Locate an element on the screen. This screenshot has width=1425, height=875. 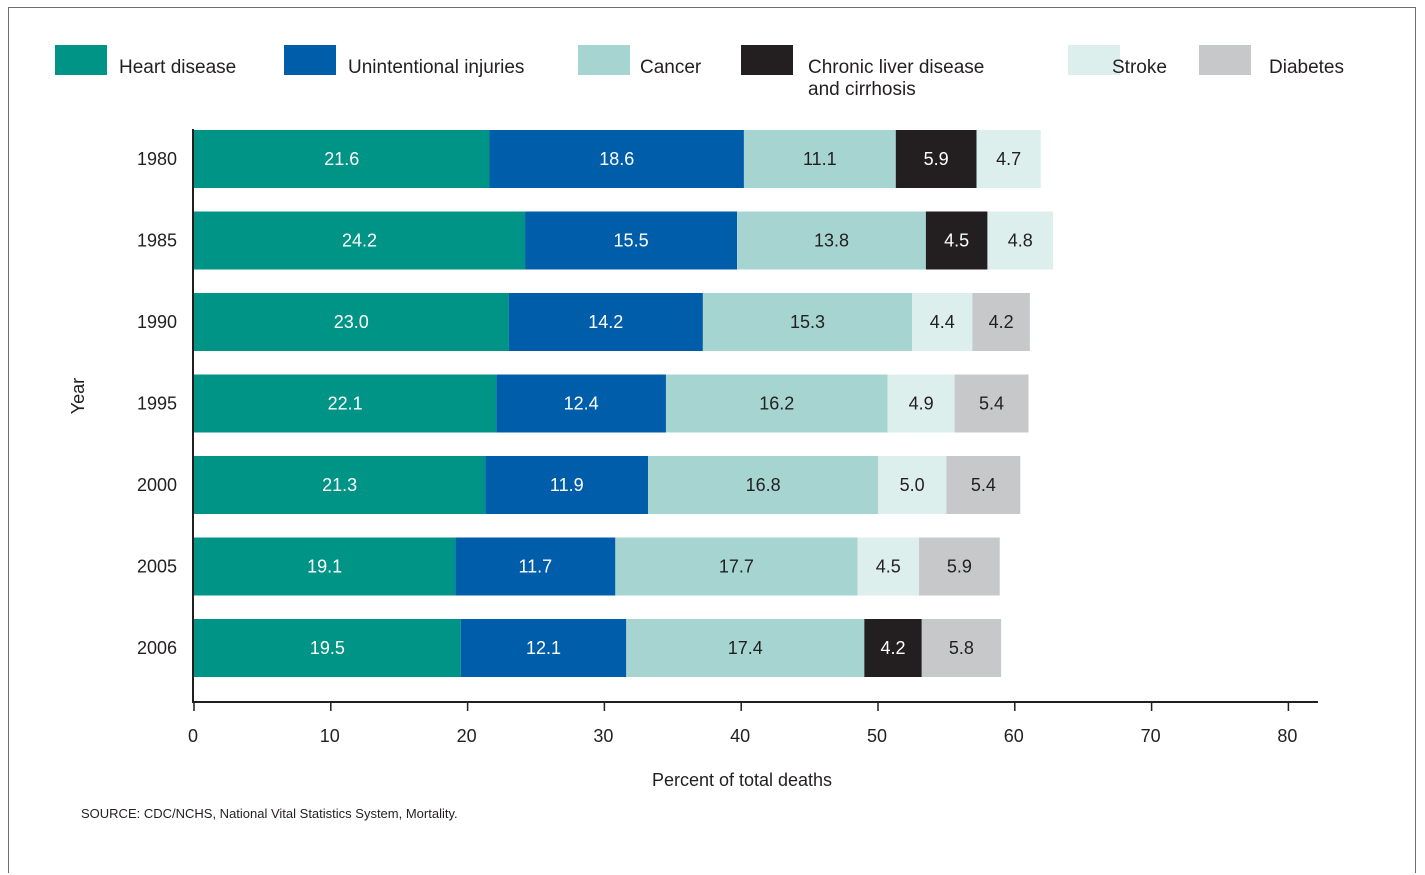
legend-label: Unintentional injuries is located at coordinates (436, 67).